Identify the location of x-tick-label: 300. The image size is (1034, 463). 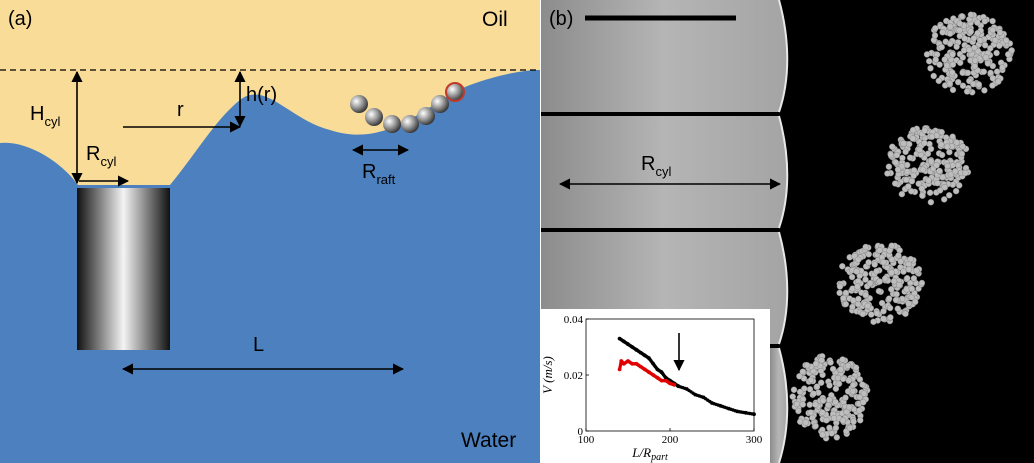
(754, 440).